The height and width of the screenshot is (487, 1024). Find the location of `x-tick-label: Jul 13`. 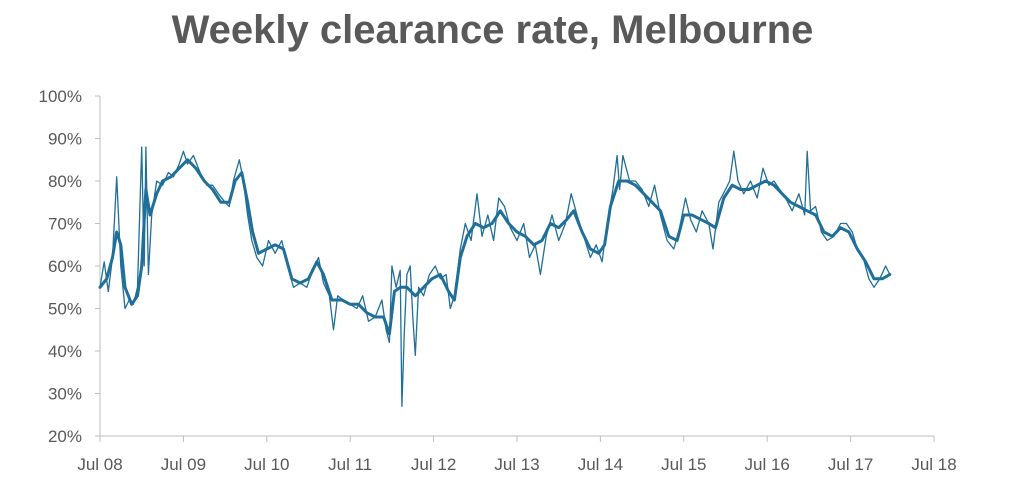

x-tick-label: Jul 13 is located at coordinates (516, 464).